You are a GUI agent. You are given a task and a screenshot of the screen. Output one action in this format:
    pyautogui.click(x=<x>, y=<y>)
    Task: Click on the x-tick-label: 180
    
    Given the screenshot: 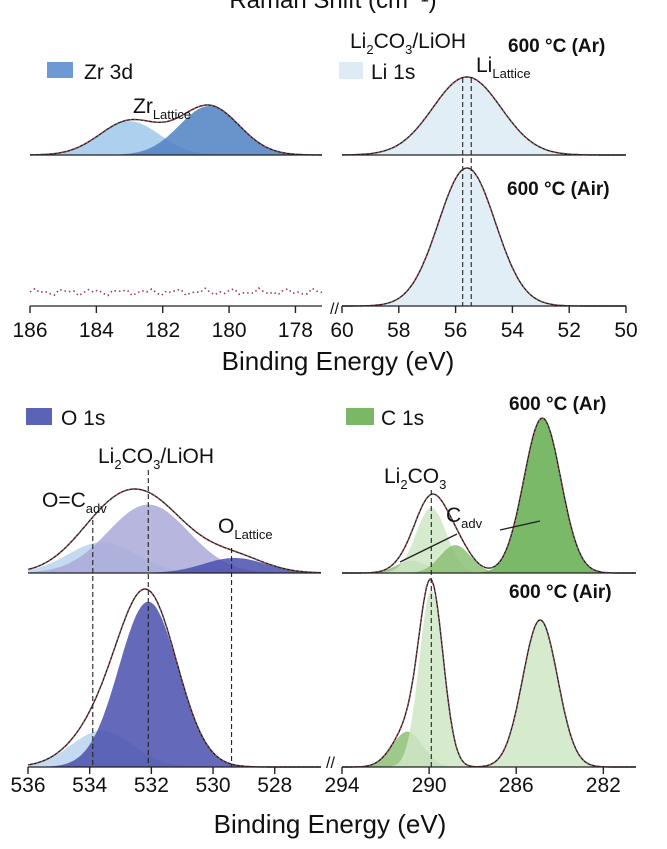 What is the action you would take?
    pyautogui.click(x=229, y=330)
    